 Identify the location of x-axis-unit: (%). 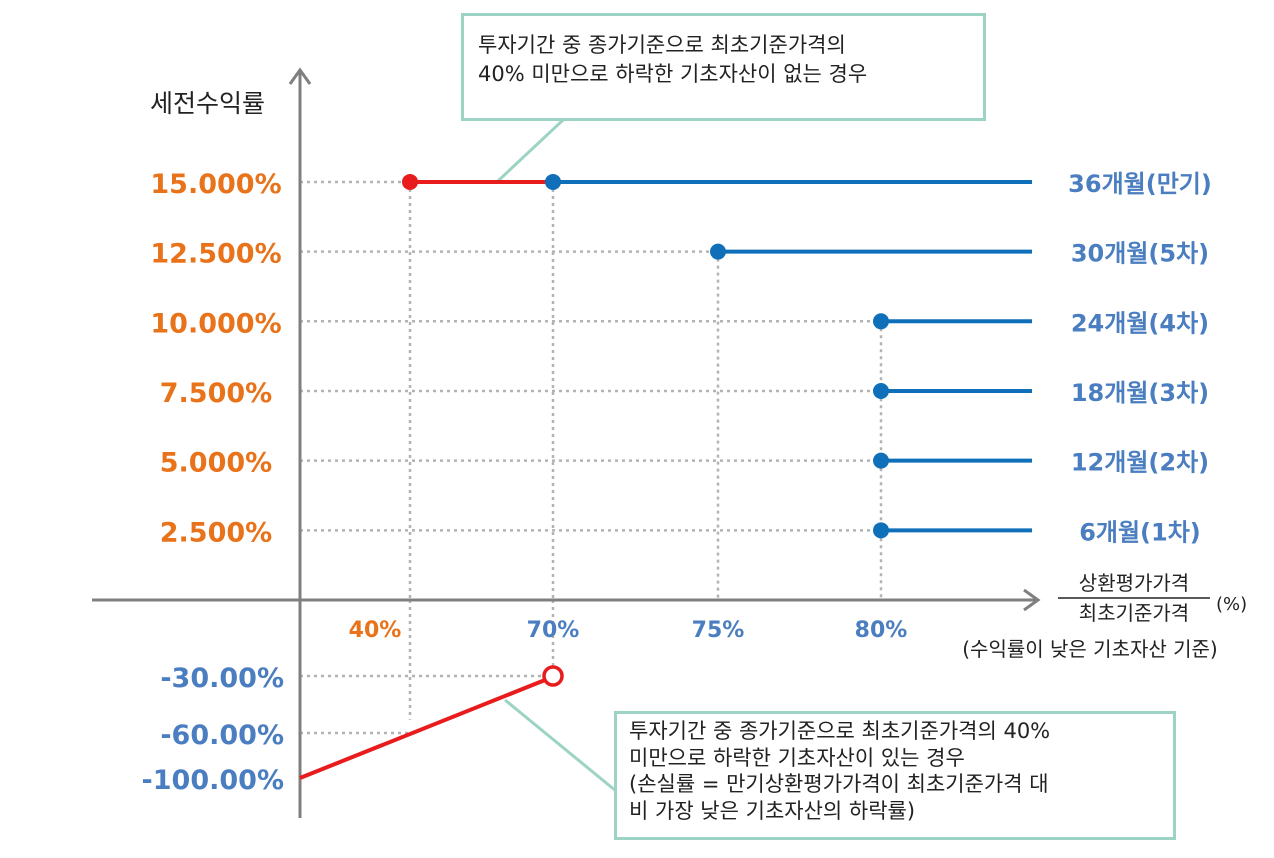
(1231, 604).